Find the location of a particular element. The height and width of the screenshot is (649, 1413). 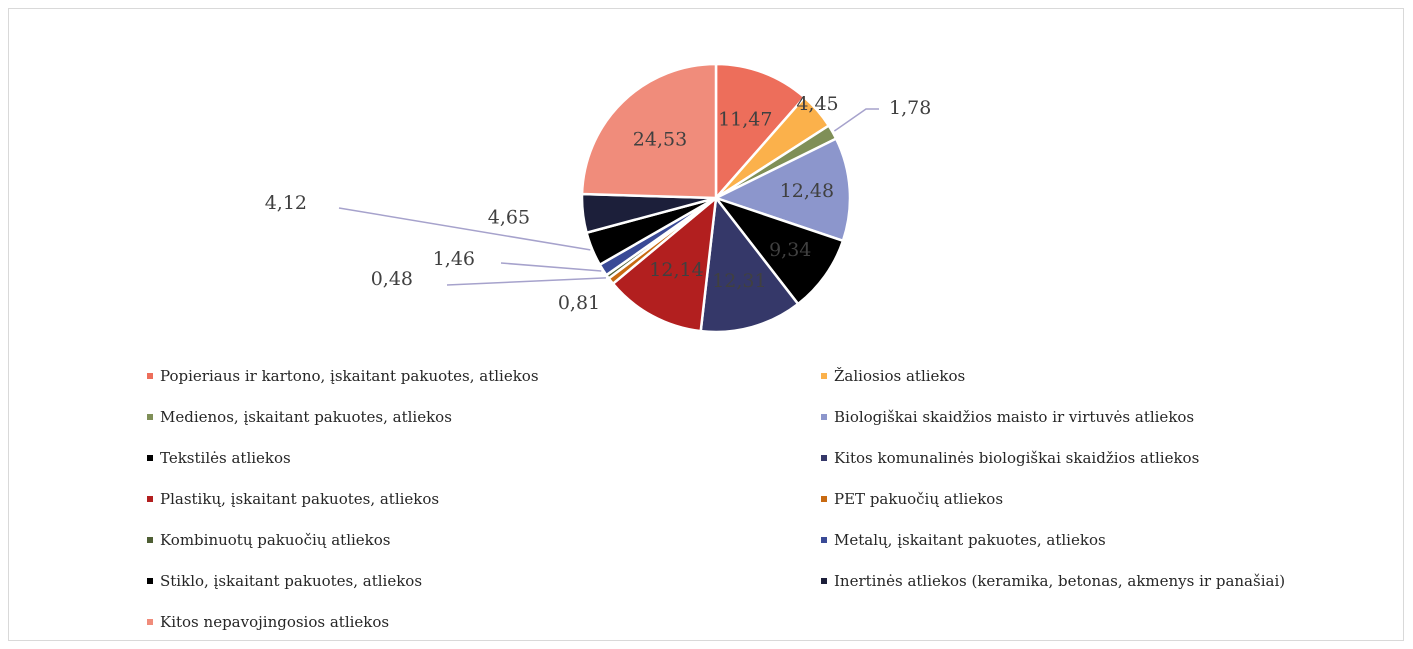

data-label: 4,45 is located at coordinates (817, 104).